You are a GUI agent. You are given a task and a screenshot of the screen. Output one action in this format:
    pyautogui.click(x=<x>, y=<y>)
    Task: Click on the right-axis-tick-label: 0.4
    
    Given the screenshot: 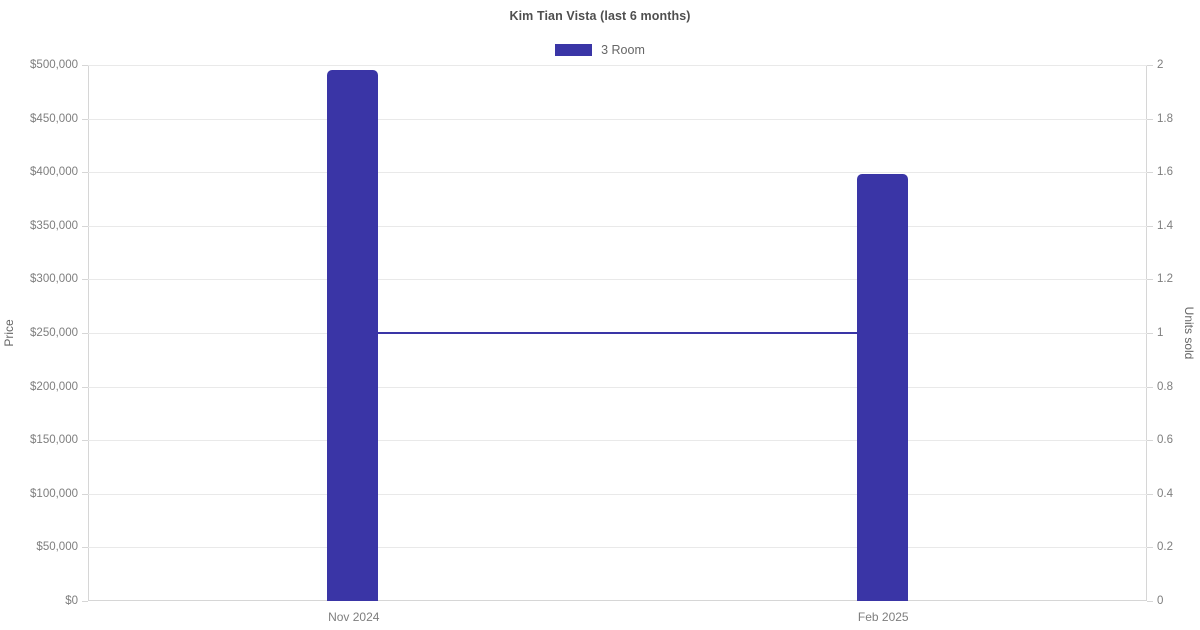 What is the action you would take?
    pyautogui.click(x=1165, y=493)
    